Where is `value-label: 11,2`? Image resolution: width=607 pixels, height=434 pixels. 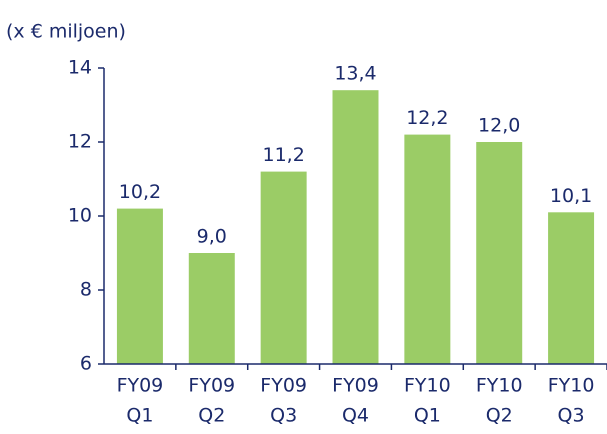 value-label: 11,2 is located at coordinates (283, 155).